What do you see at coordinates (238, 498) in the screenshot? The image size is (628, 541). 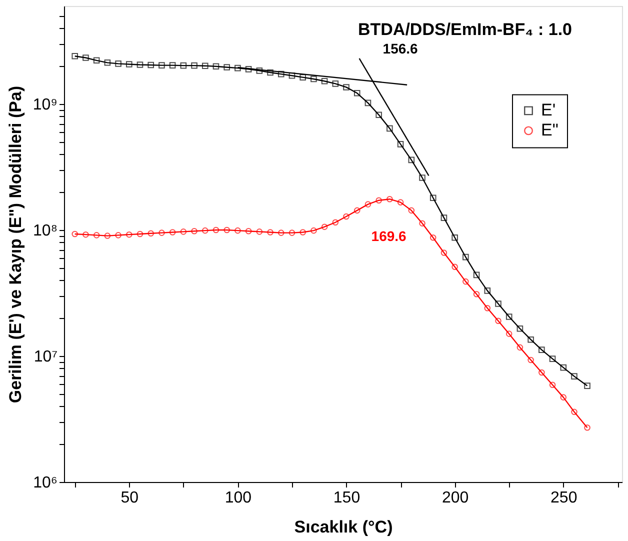 I see `x-tick-label: 100` at bounding box center [238, 498].